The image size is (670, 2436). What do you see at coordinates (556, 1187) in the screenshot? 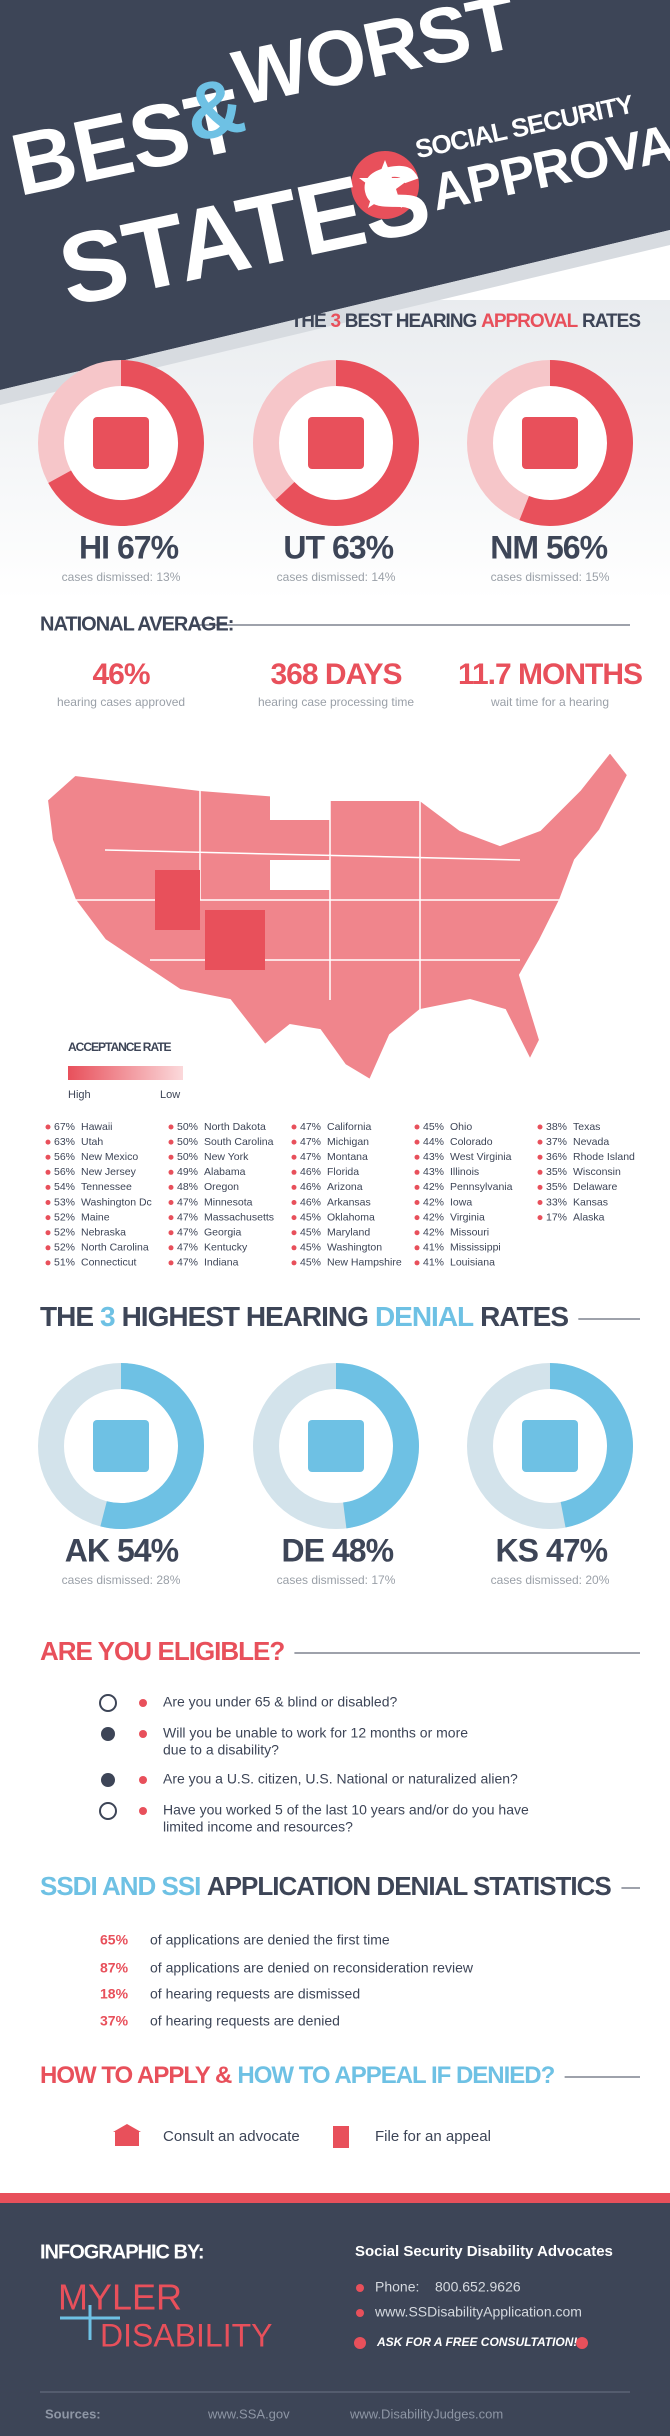
I see `state-rate: 35%` at bounding box center [556, 1187].